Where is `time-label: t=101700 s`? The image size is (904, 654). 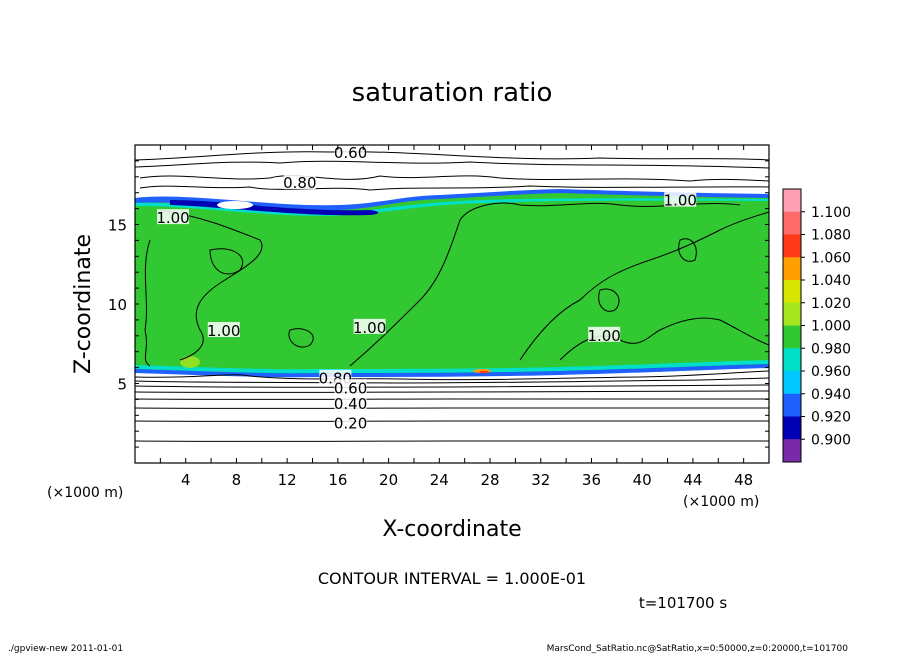
time-label: t=101700 s is located at coordinates (683, 603).